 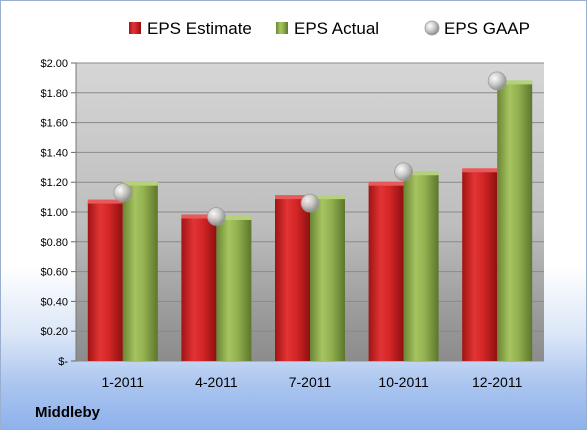 I want to click on y-tick-label: $0.60, so click(x=54, y=273).